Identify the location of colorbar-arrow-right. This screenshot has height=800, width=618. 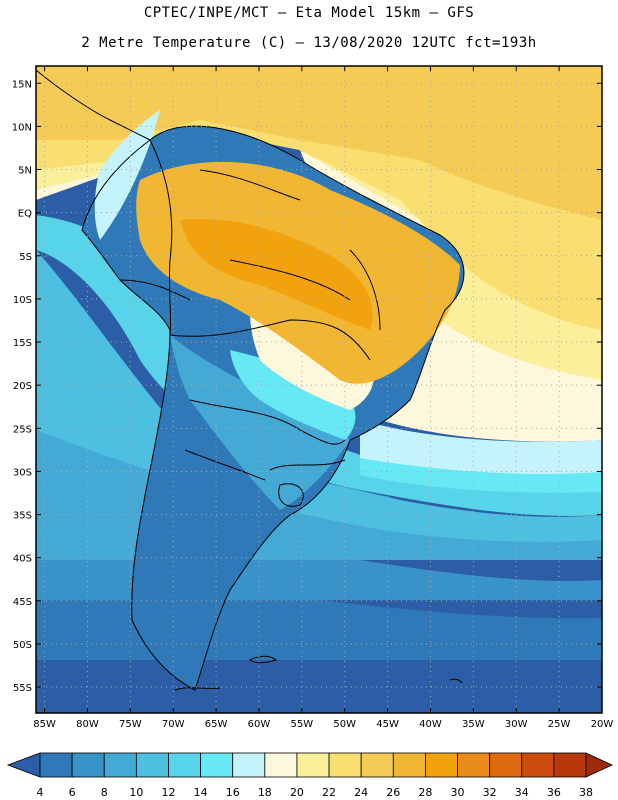
(599, 765).